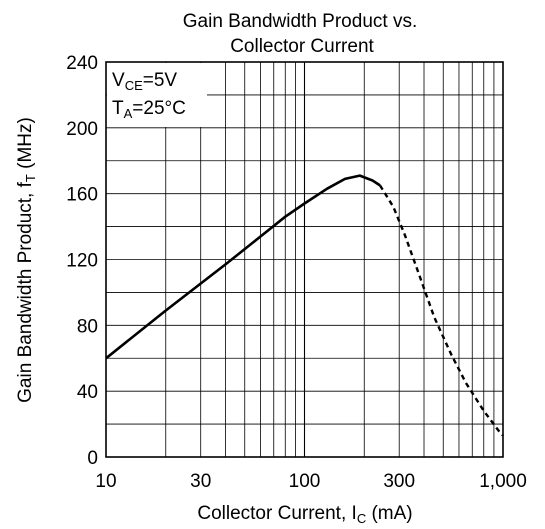  I want to click on x-axis-label: Collector Current, IC (mA), so click(304, 514).